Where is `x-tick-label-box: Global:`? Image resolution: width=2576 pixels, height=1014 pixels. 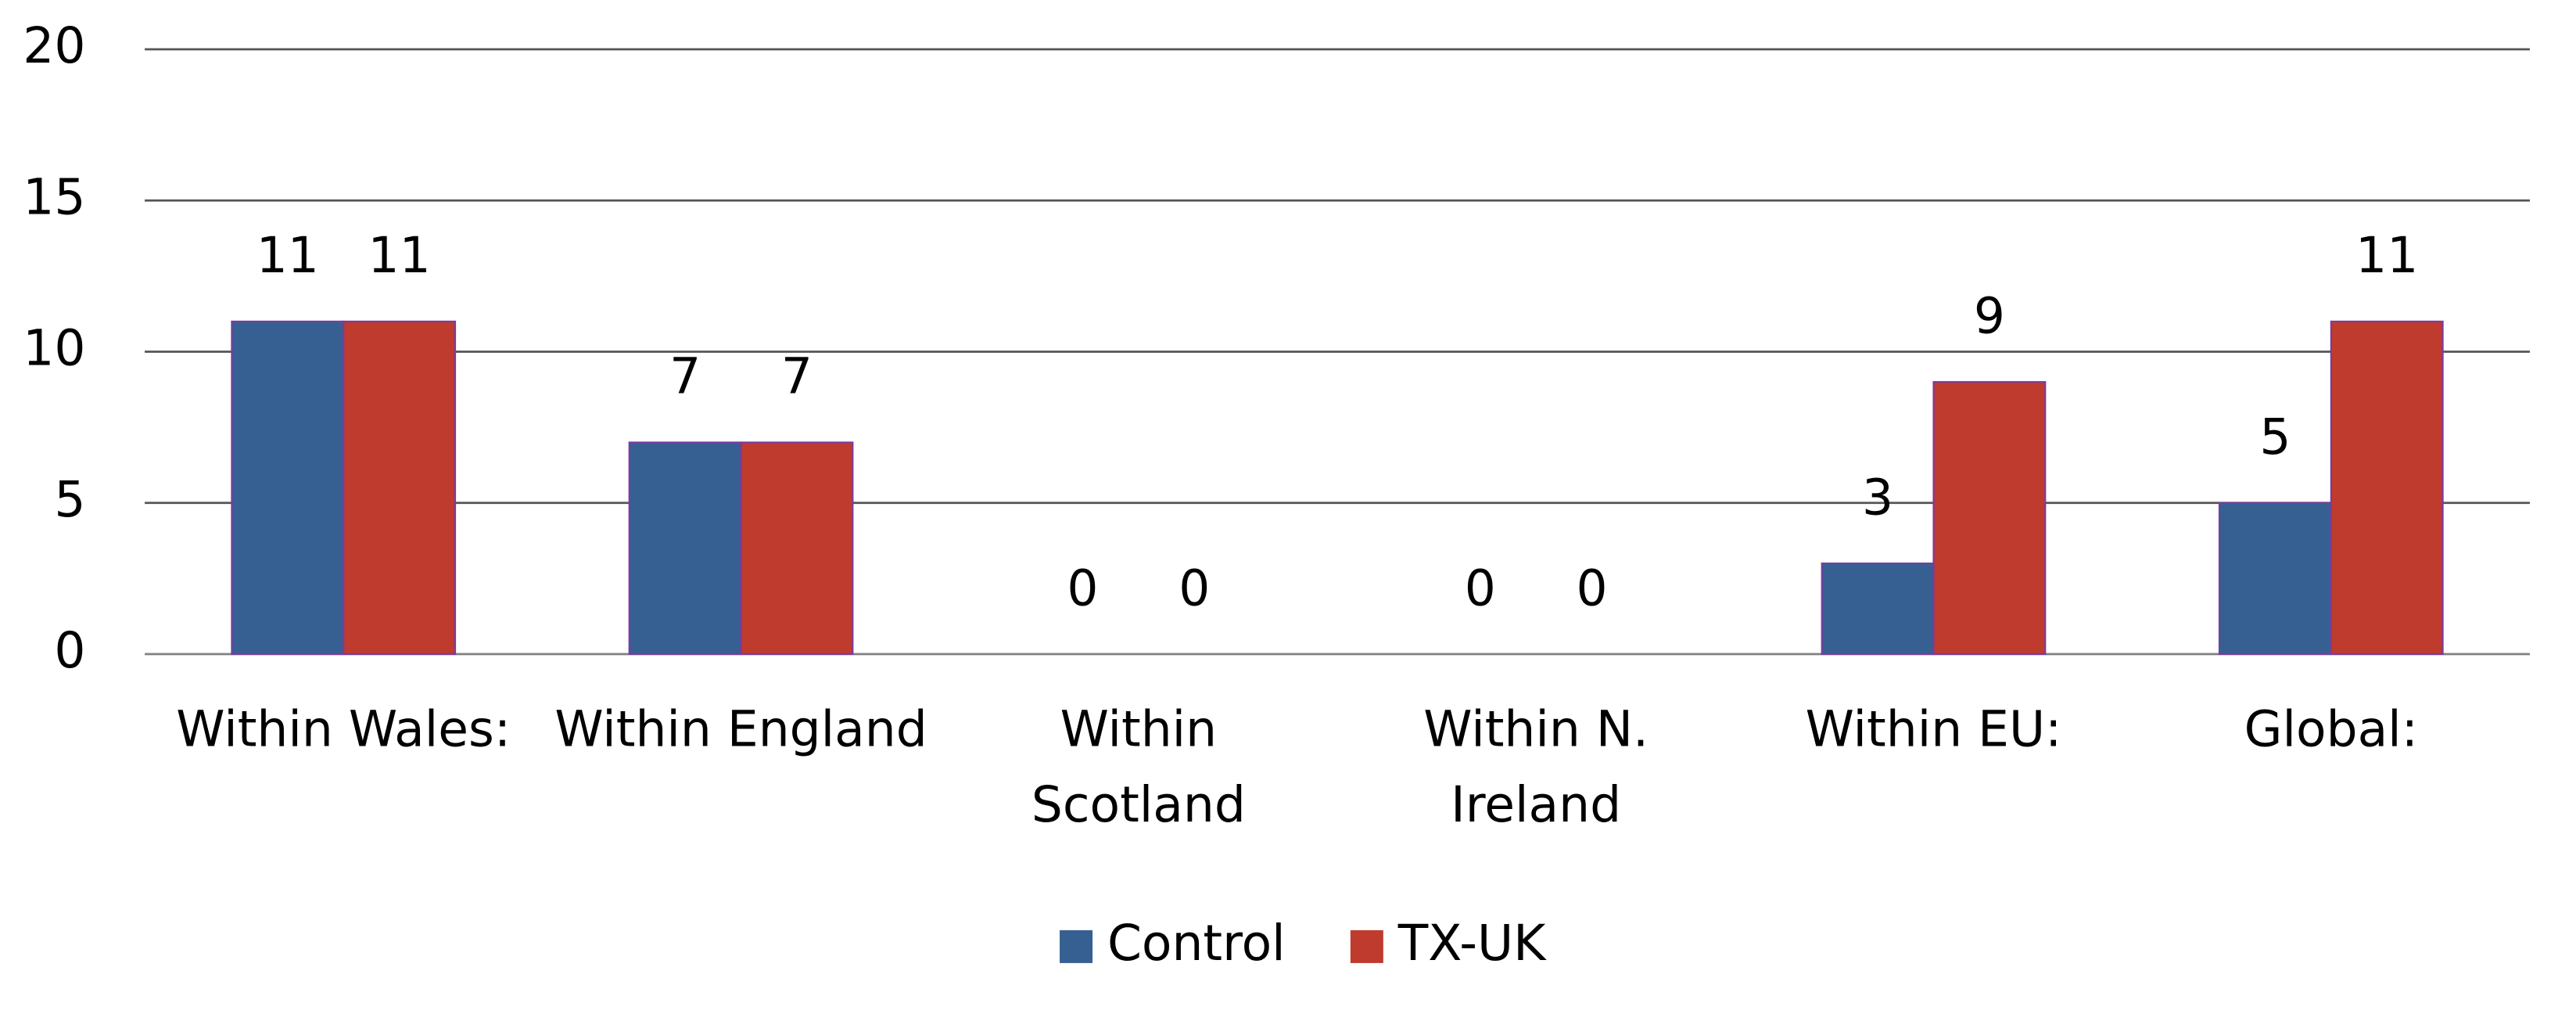
x-tick-label-box: Global: is located at coordinates (2331, 731).